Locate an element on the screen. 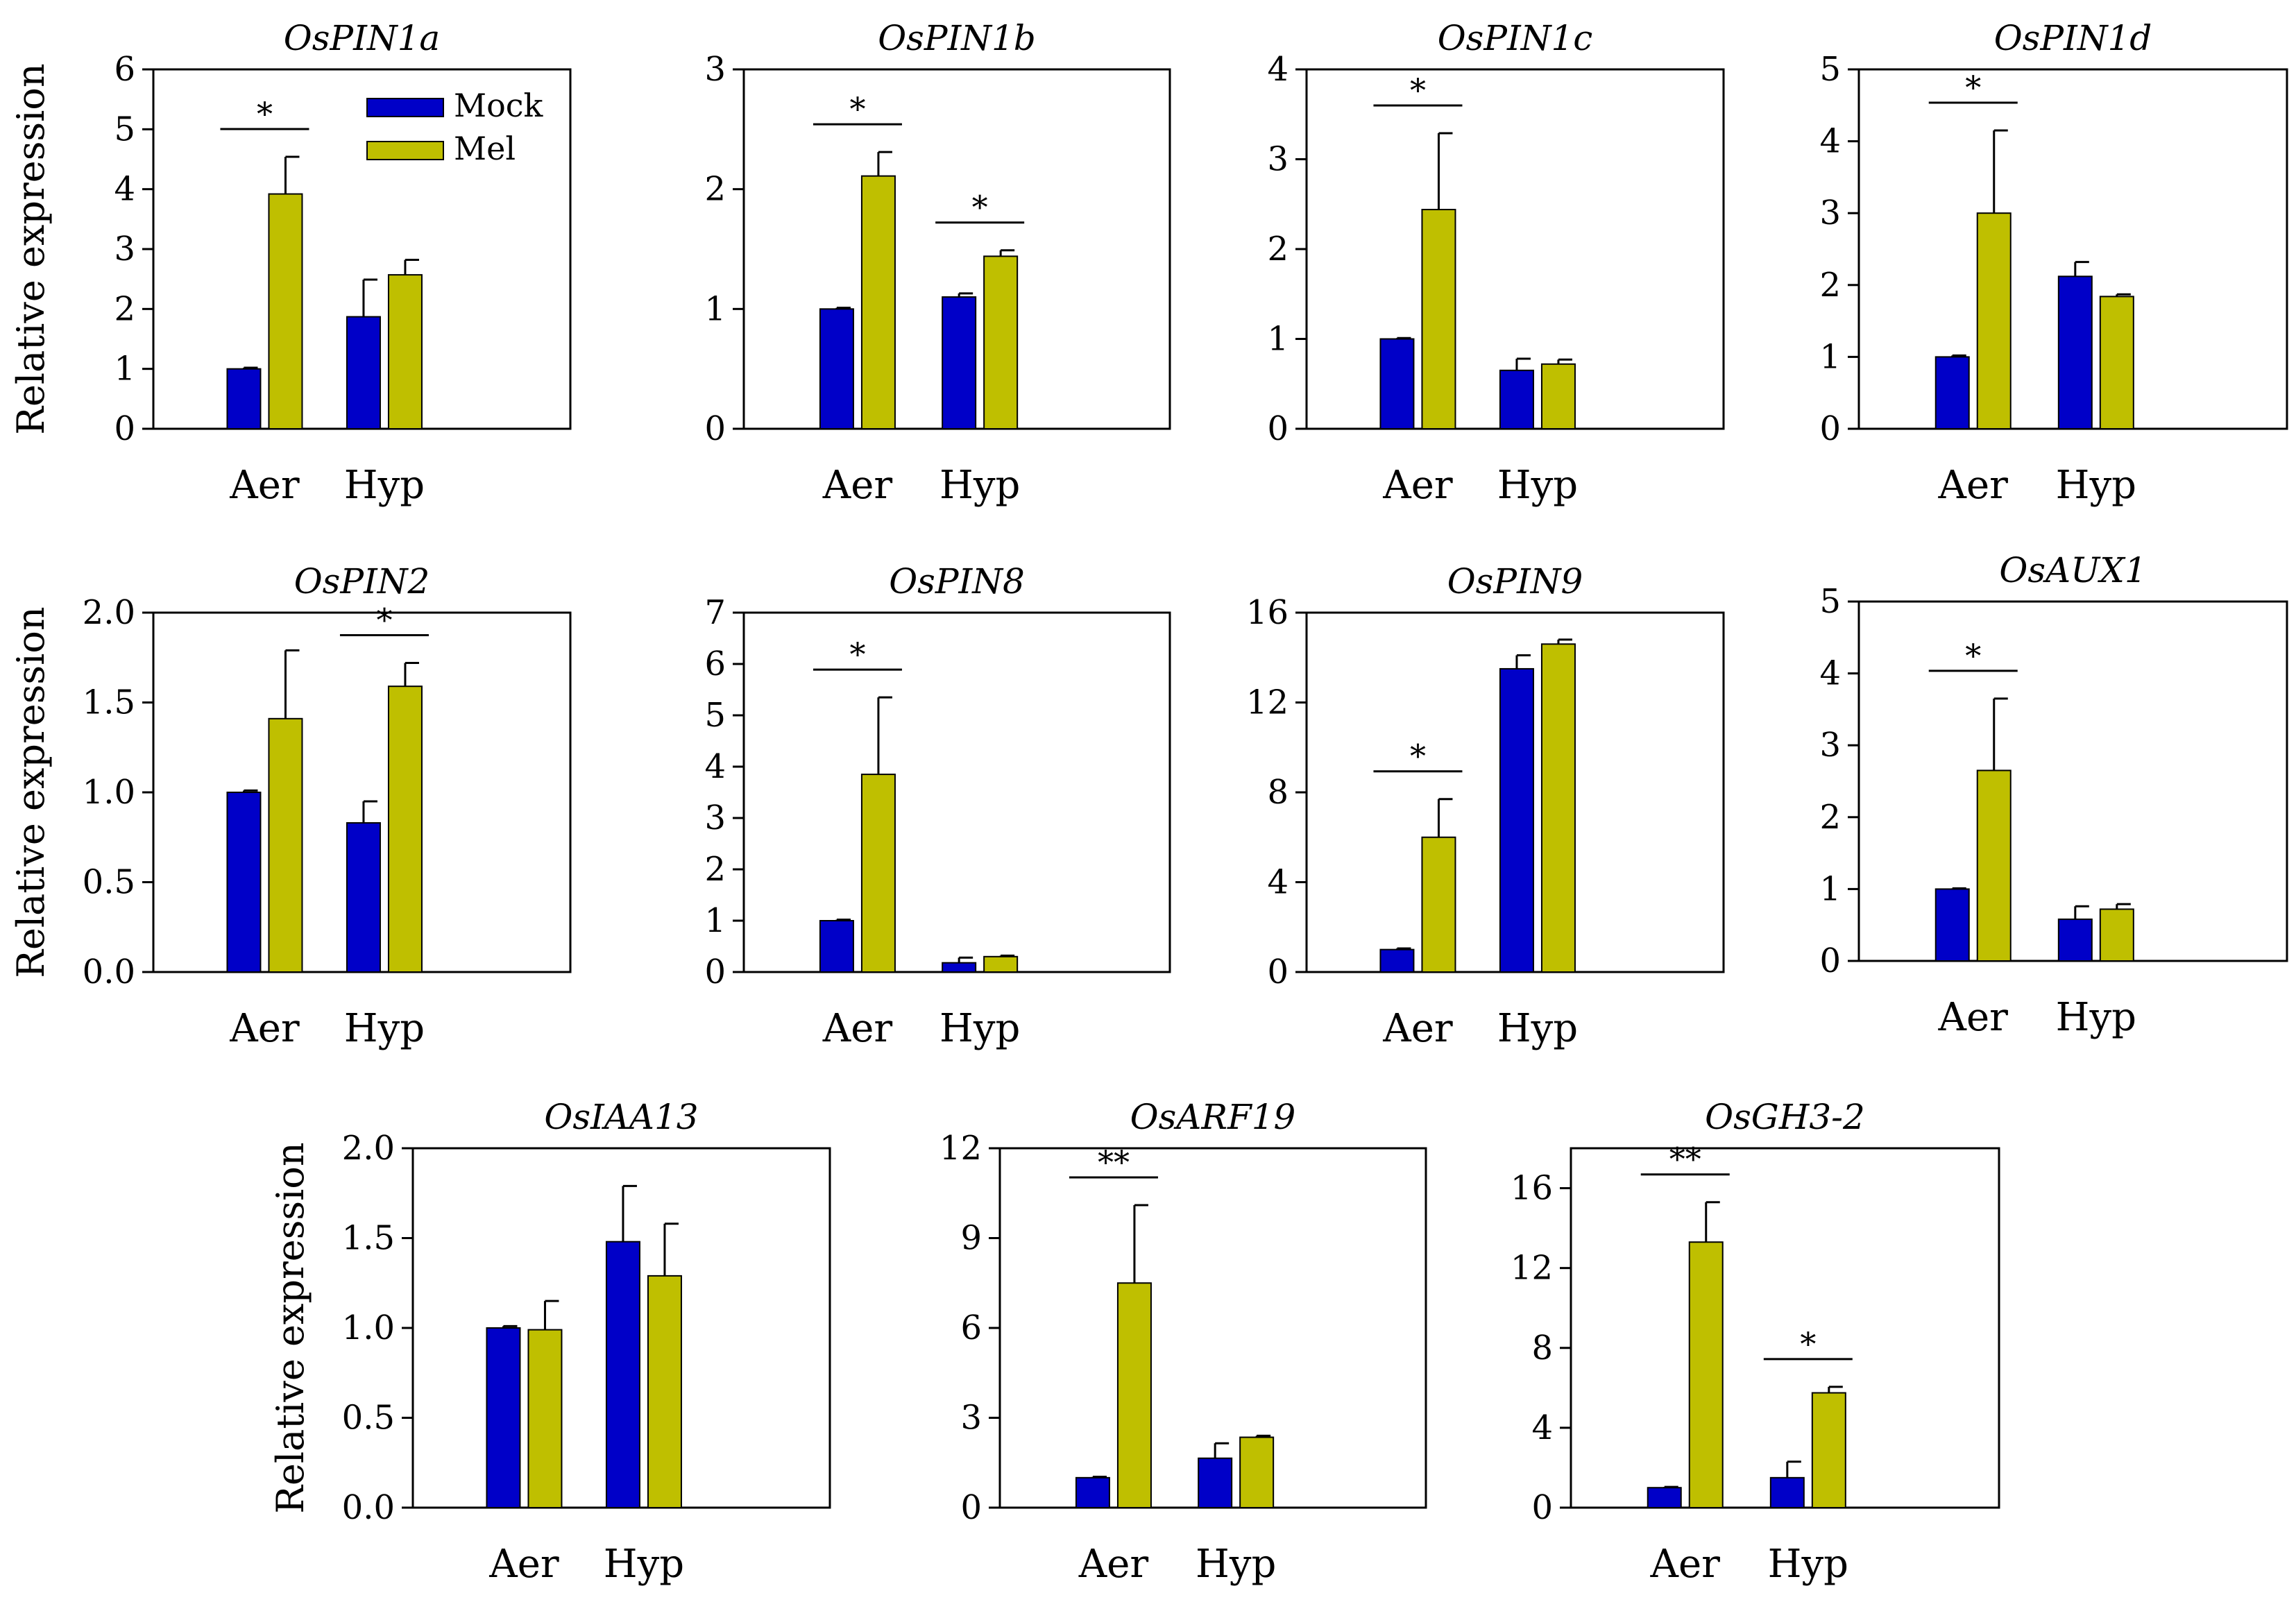 The width and height of the screenshot is (2296, 1602). chart-title: OsPIN9 is located at coordinates (1515, 582).